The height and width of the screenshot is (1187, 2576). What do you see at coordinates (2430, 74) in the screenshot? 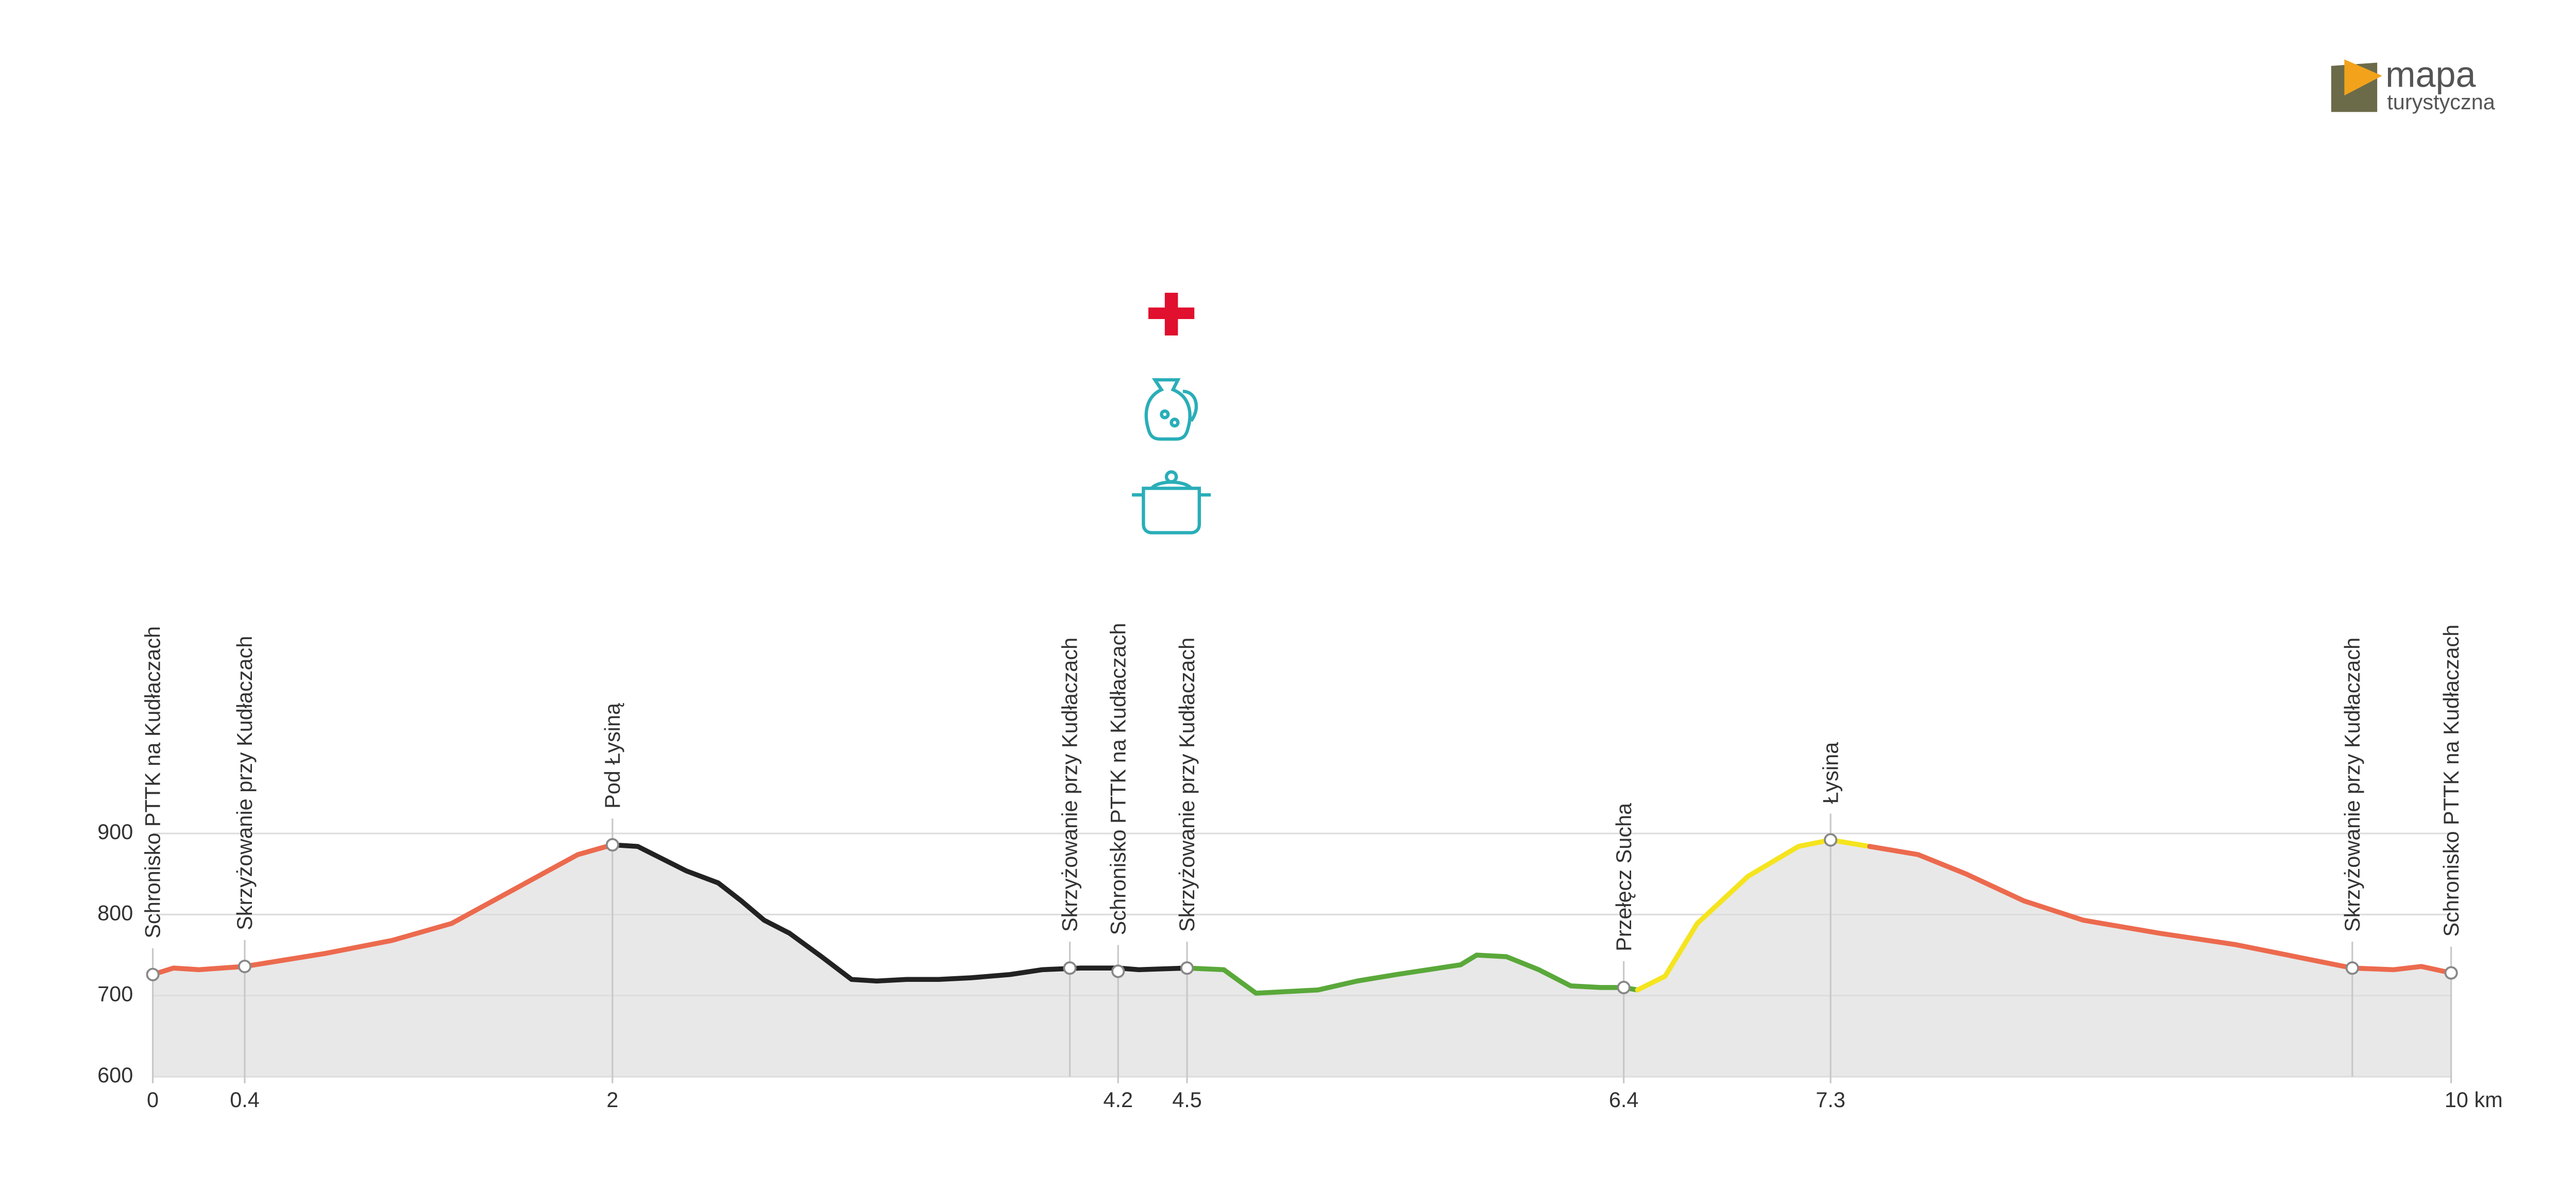
I see `logo-text: mapa` at bounding box center [2430, 74].